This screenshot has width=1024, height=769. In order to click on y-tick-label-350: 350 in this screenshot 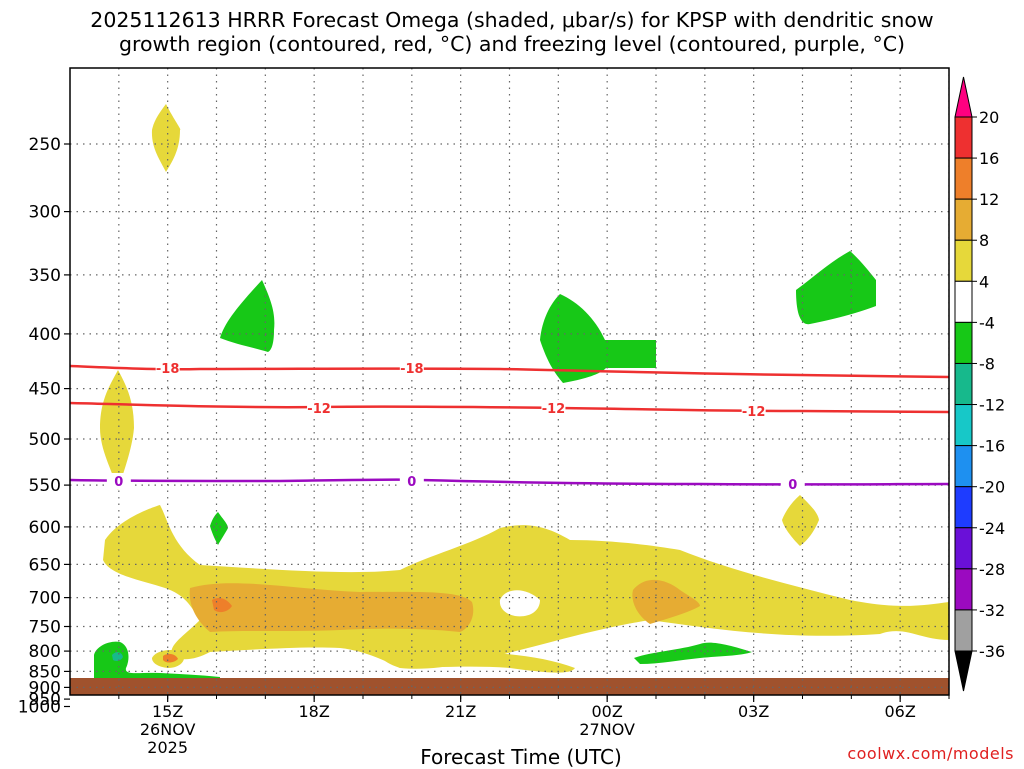, I will do `click(45, 276)`.